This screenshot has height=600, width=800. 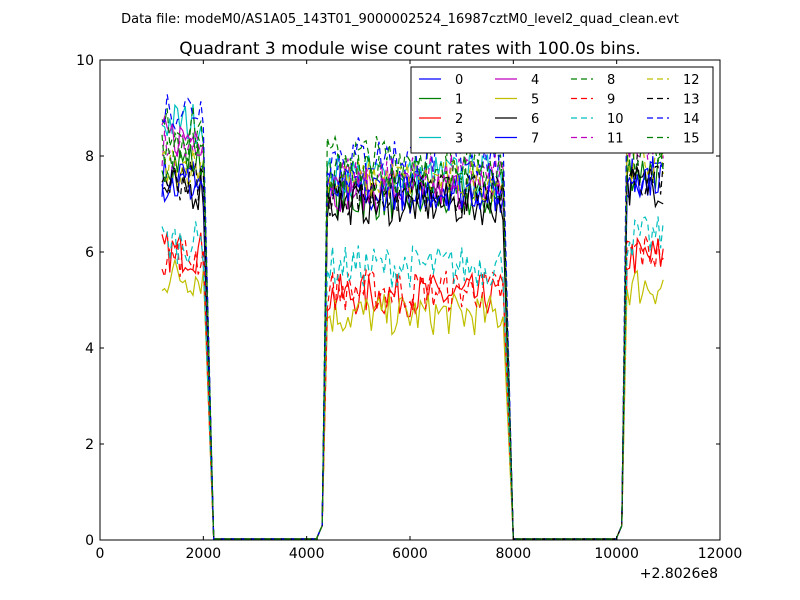 What do you see at coordinates (611, 80) in the screenshot?
I see `legend-label-8: 8` at bounding box center [611, 80].